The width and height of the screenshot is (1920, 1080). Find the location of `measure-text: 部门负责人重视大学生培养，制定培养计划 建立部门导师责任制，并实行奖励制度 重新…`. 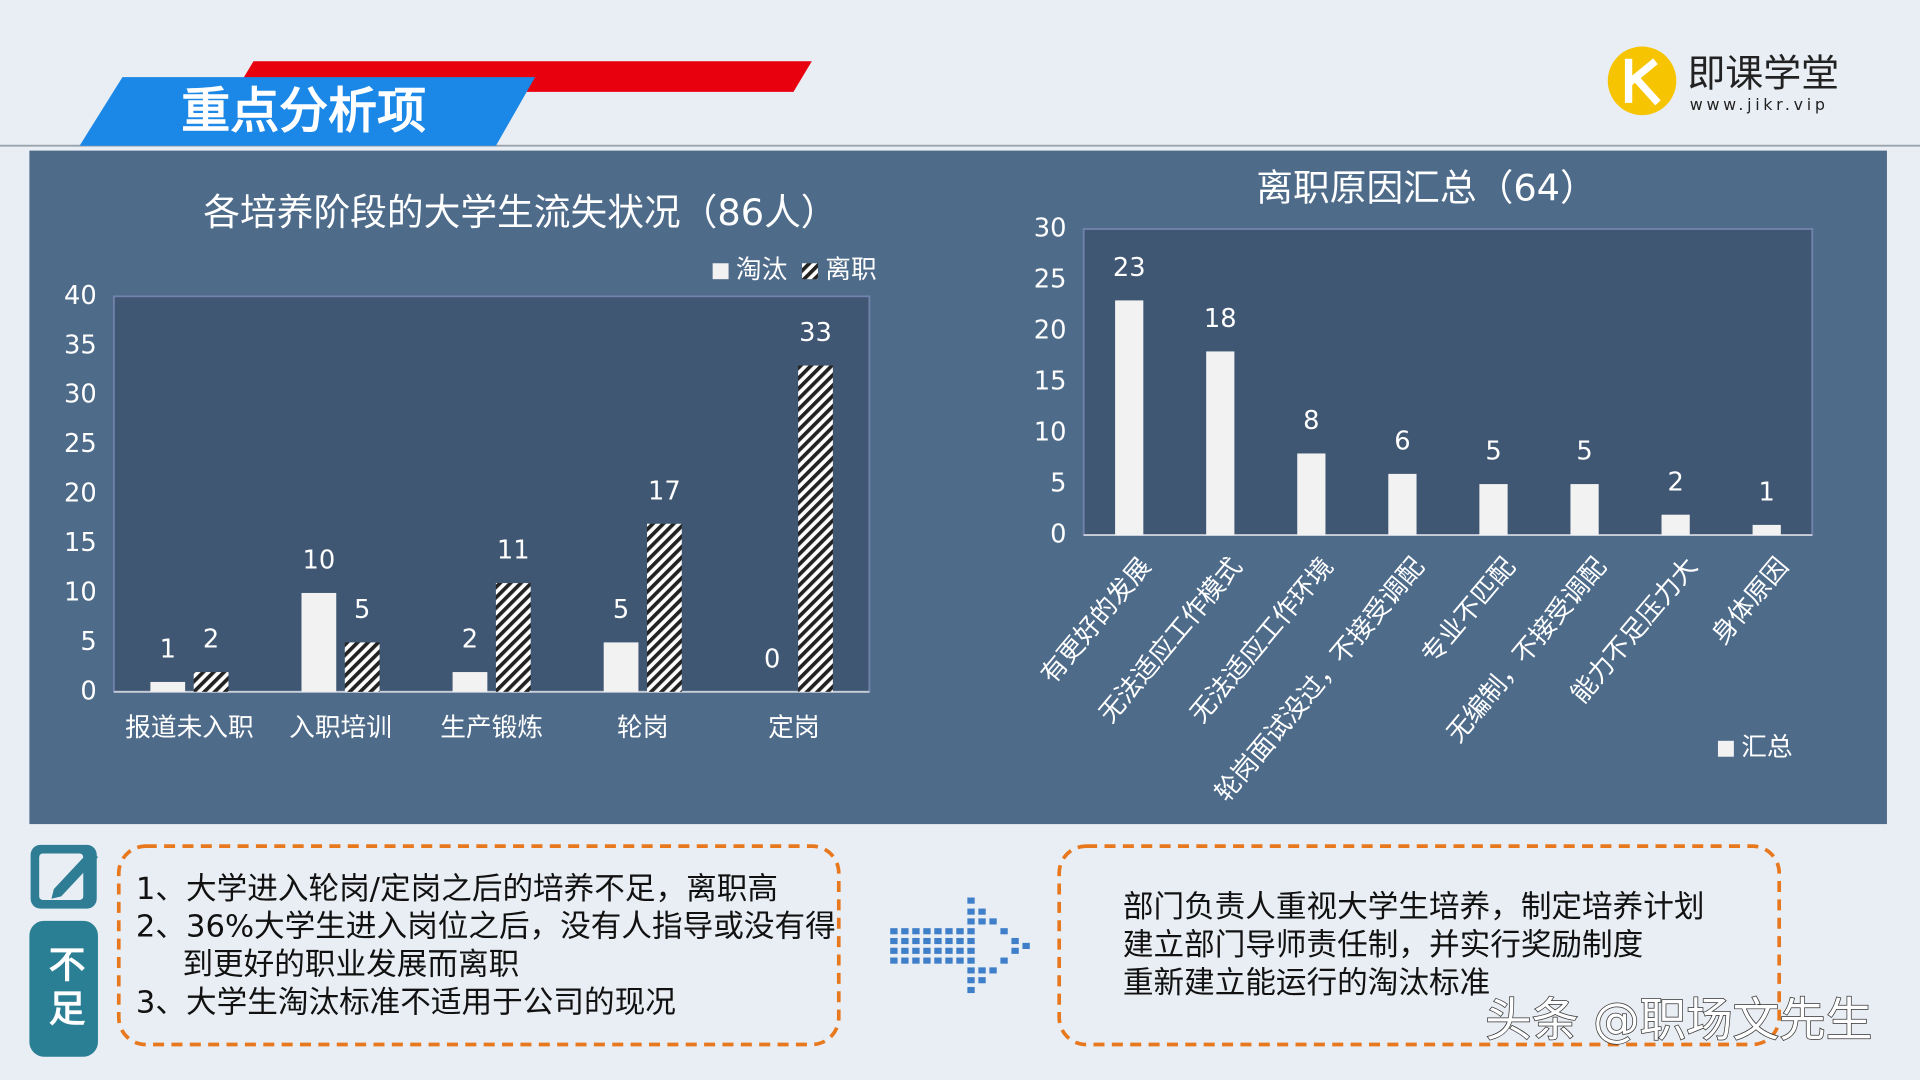

measure-text: 部门负责人重视大学生培养，制定培养计划 建立部门导师责任制，并实行奖励制度 重新… is located at coordinates (1447, 945).